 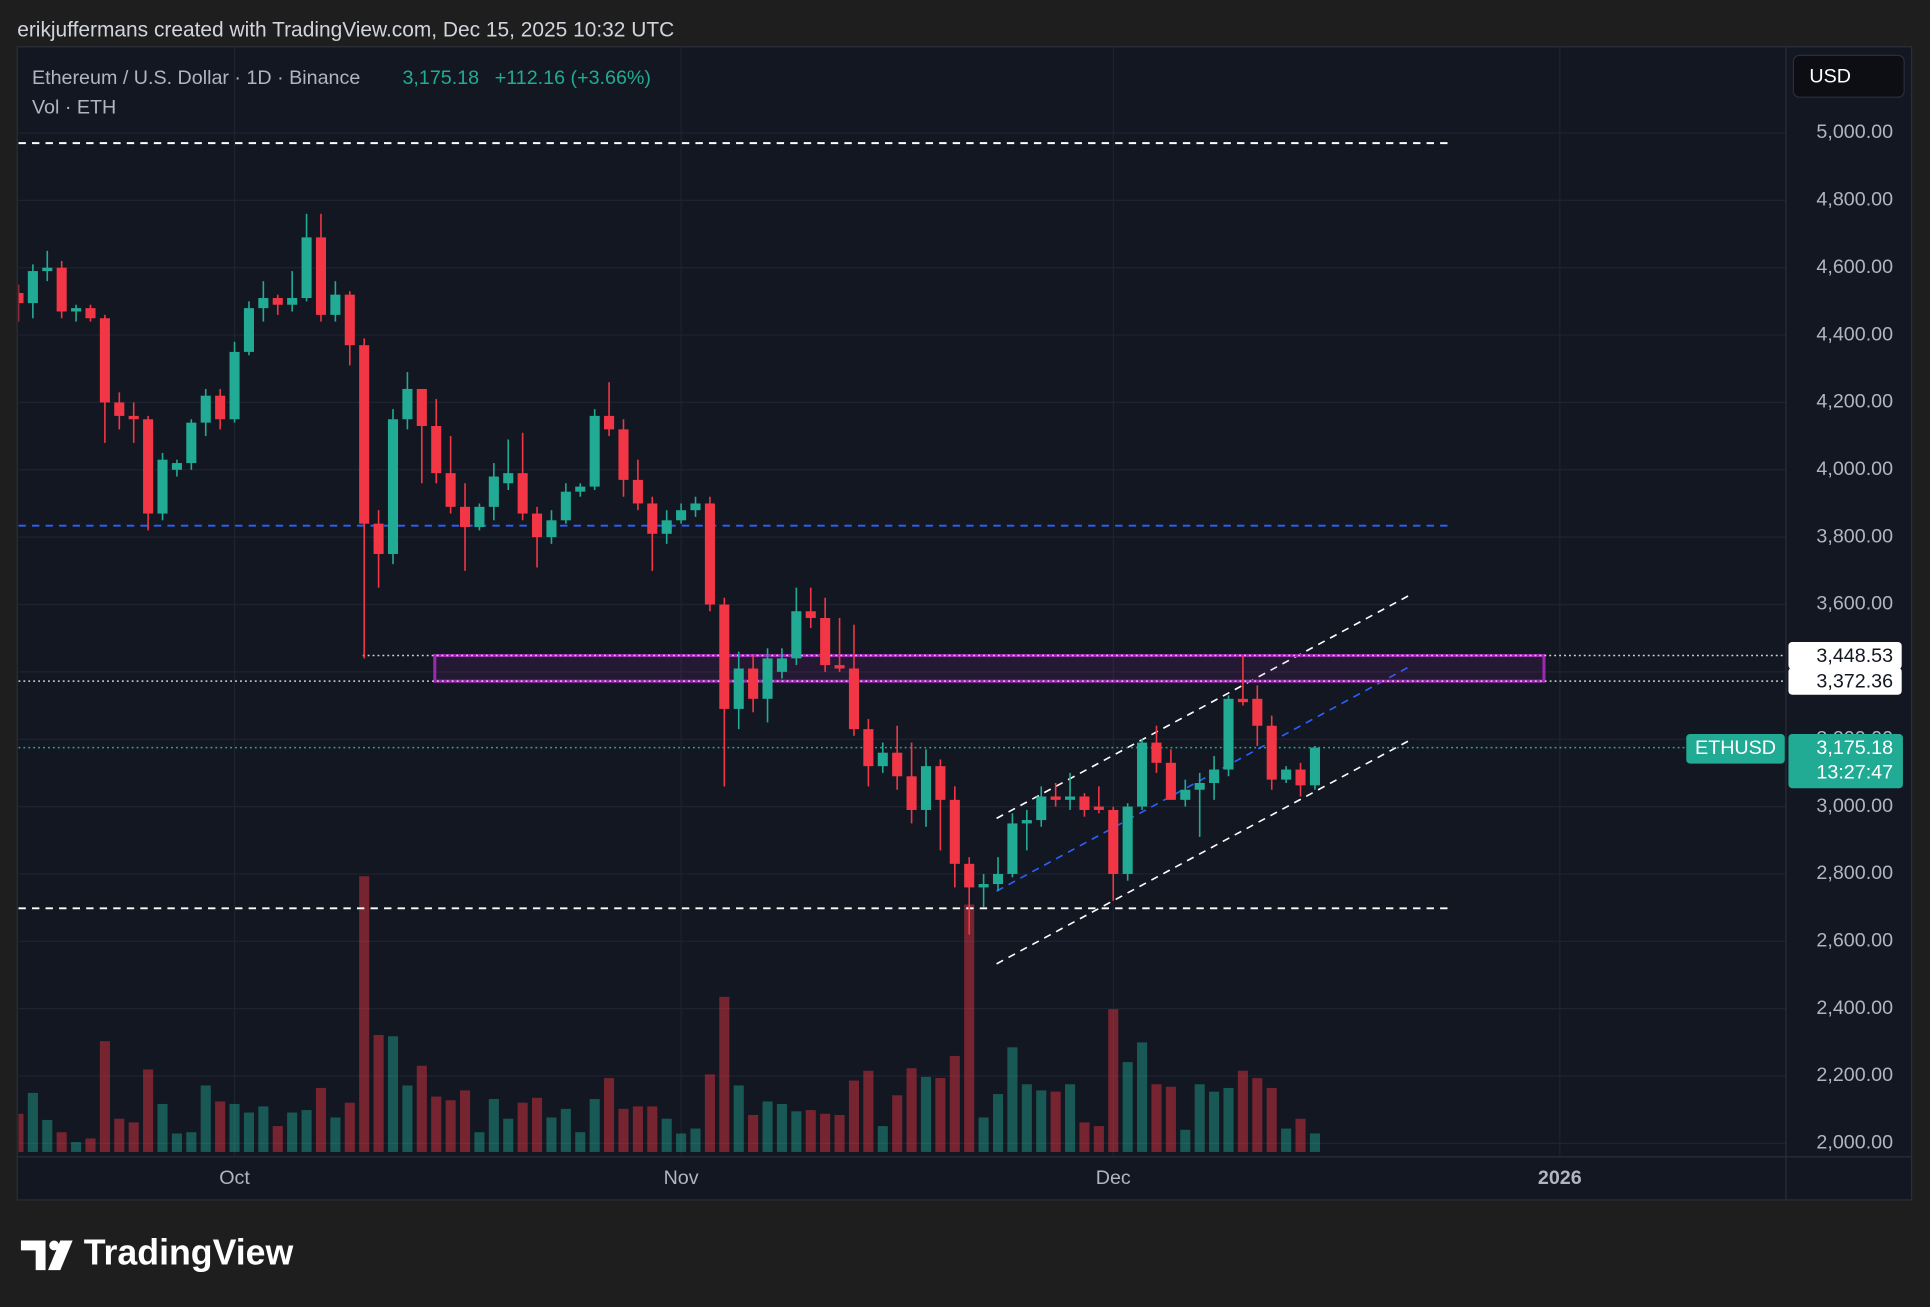 What do you see at coordinates (681, 1178) in the screenshot?
I see `x-tick-label: Nov` at bounding box center [681, 1178].